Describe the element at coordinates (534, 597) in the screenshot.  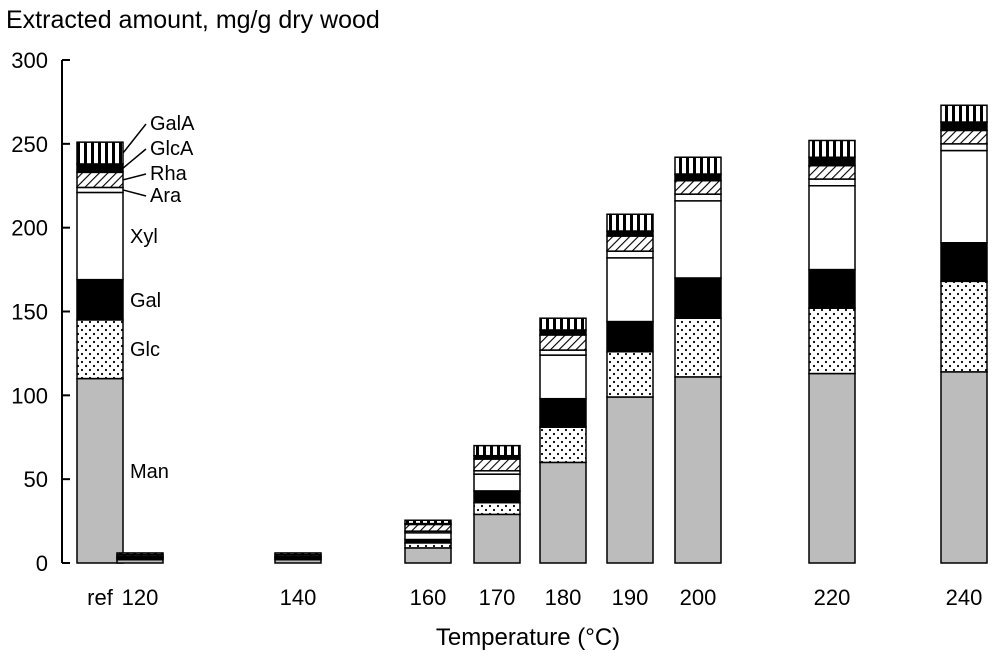
I see `x-tick-labels: ref 120 140 160 170 180 190 200 220 240` at that location.